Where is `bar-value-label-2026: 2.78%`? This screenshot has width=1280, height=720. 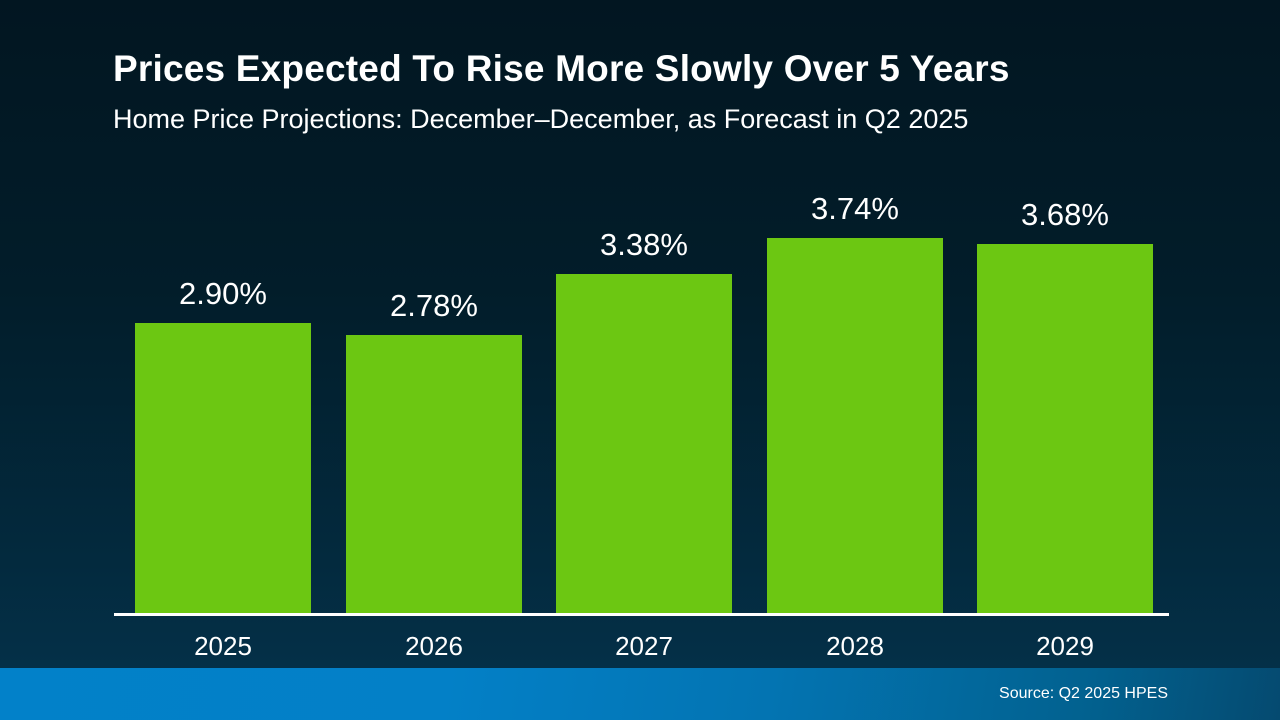
bar-value-label-2026: 2.78% is located at coordinates (434, 305).